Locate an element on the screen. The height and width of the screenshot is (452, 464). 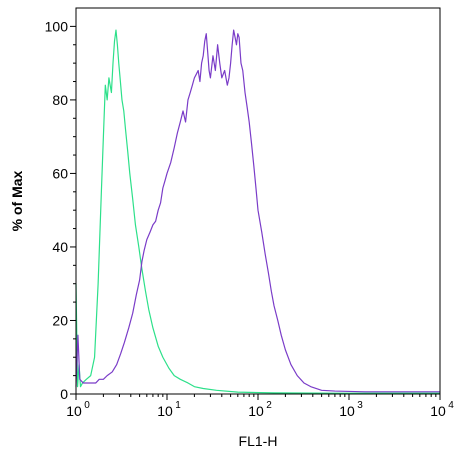
x-tick-exponent: 0 is located at coordinates (87, 405).